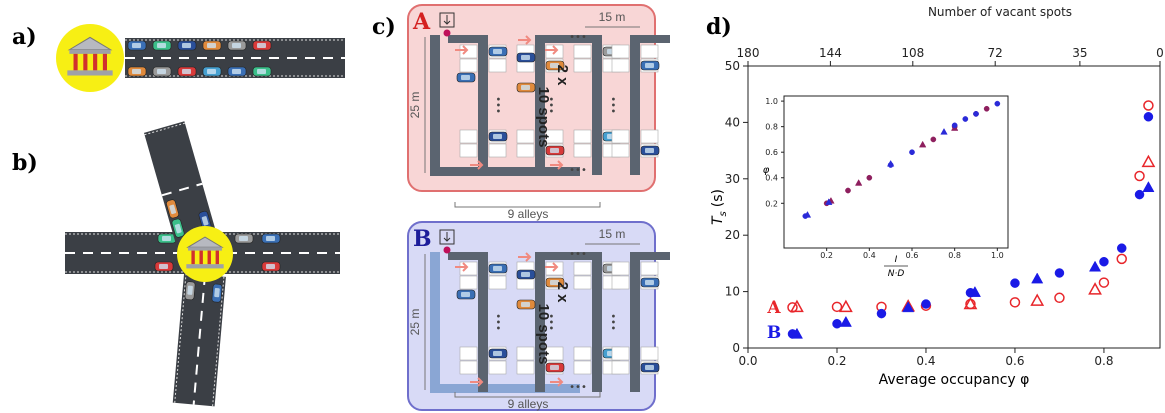 This screenshot has width=1165, height=413. Describe the element at coordinates (736, 348) in the screenshot. I see `y-tick-label: 0` at that location.